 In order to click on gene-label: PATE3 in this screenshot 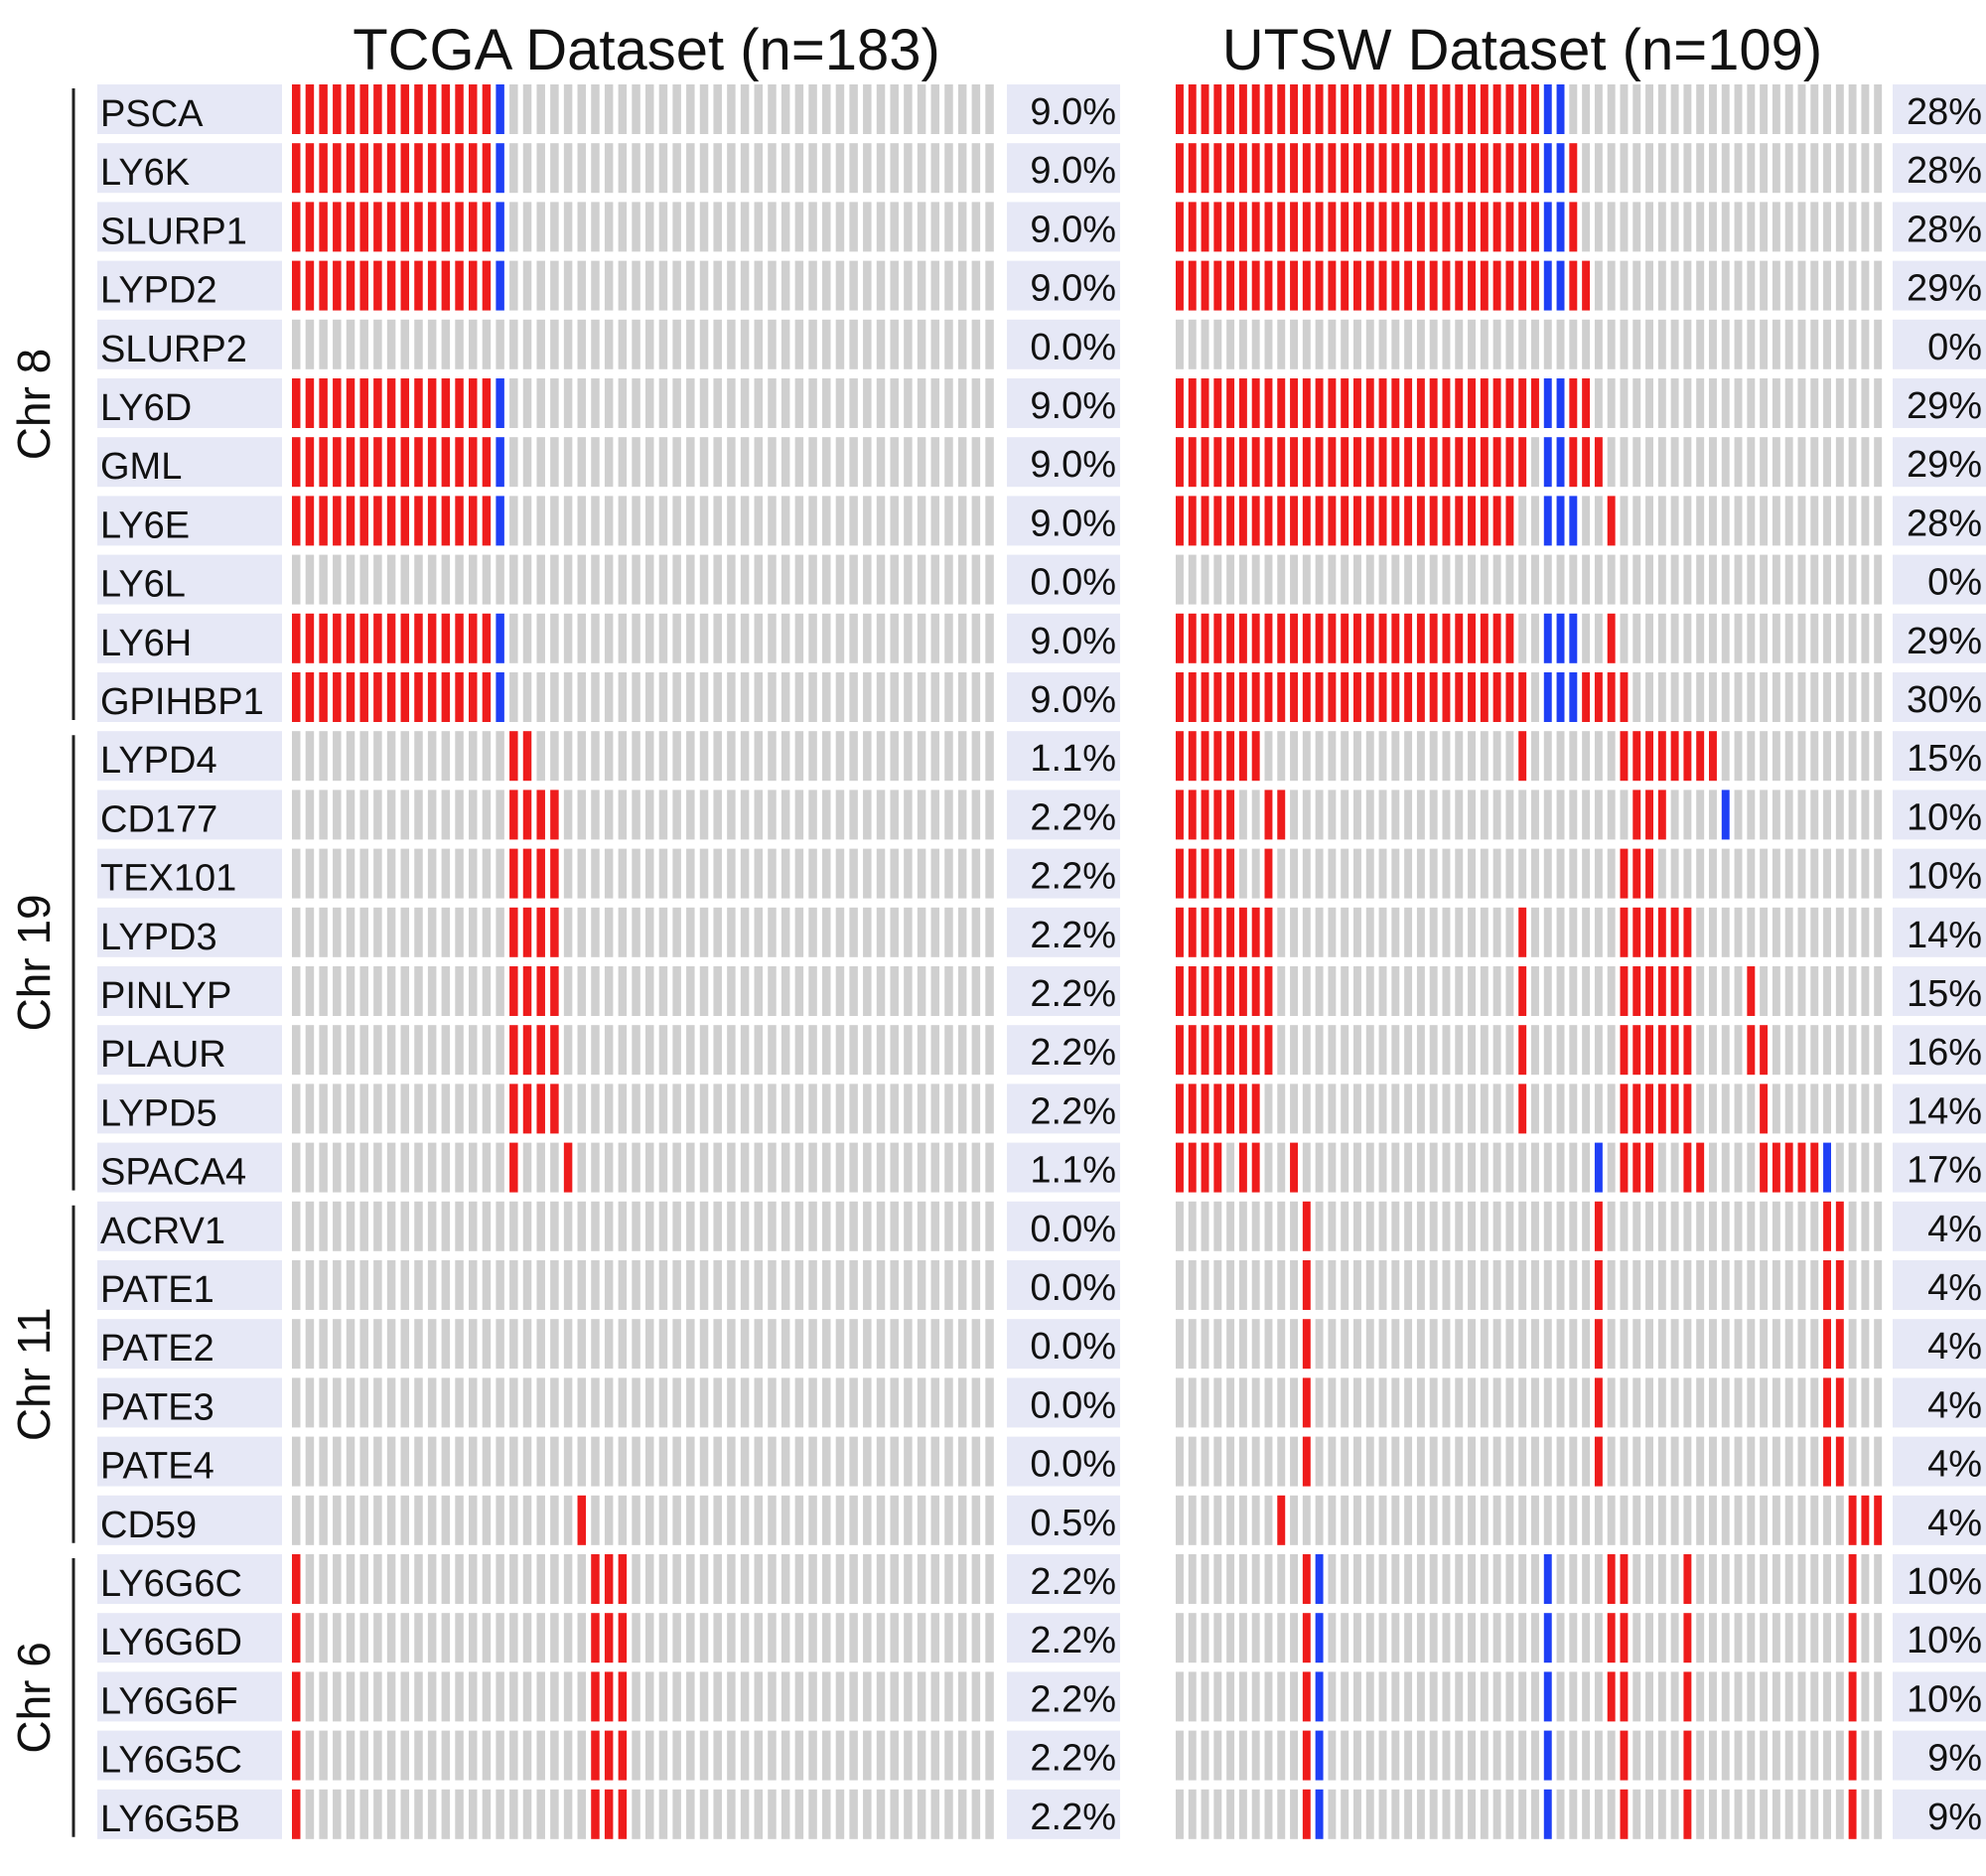, I will do `click(157, 1407)`.